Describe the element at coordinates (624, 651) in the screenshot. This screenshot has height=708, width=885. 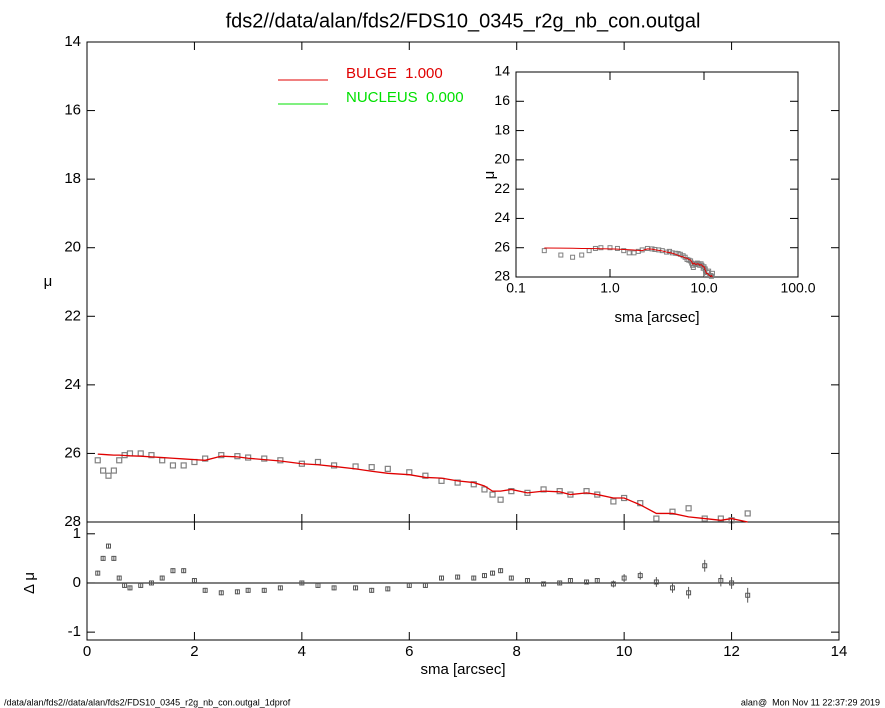
I see `x-tick-label: 10` at that location.